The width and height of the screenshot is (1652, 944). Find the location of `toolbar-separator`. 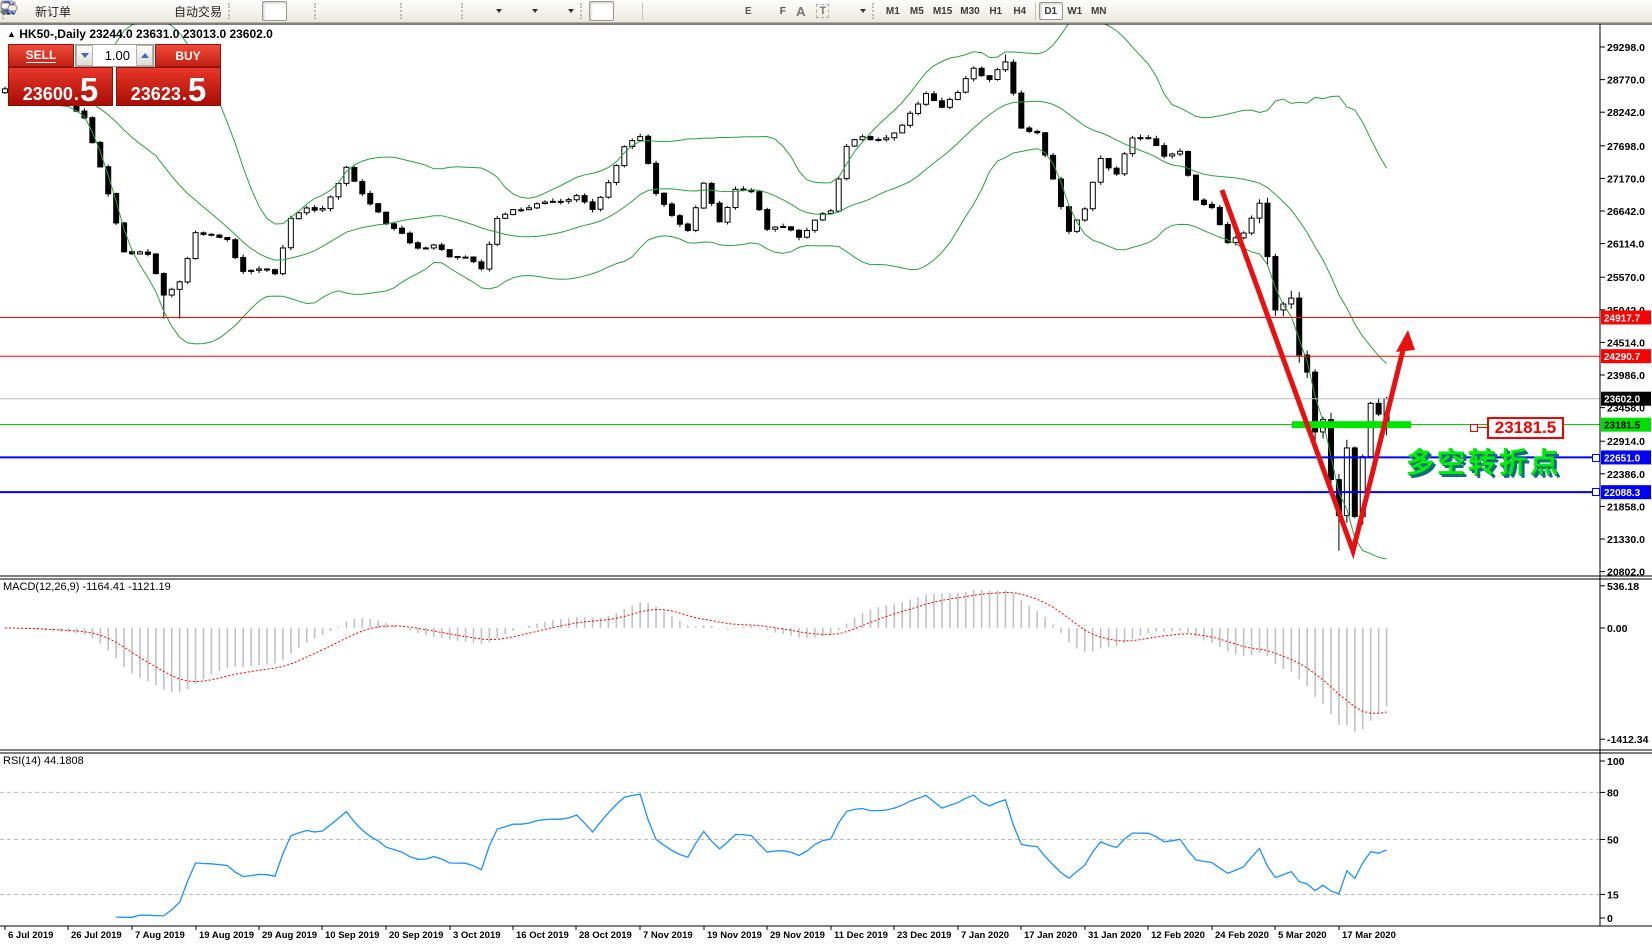

toolbar-separator is located at coordinates (1035, 11).